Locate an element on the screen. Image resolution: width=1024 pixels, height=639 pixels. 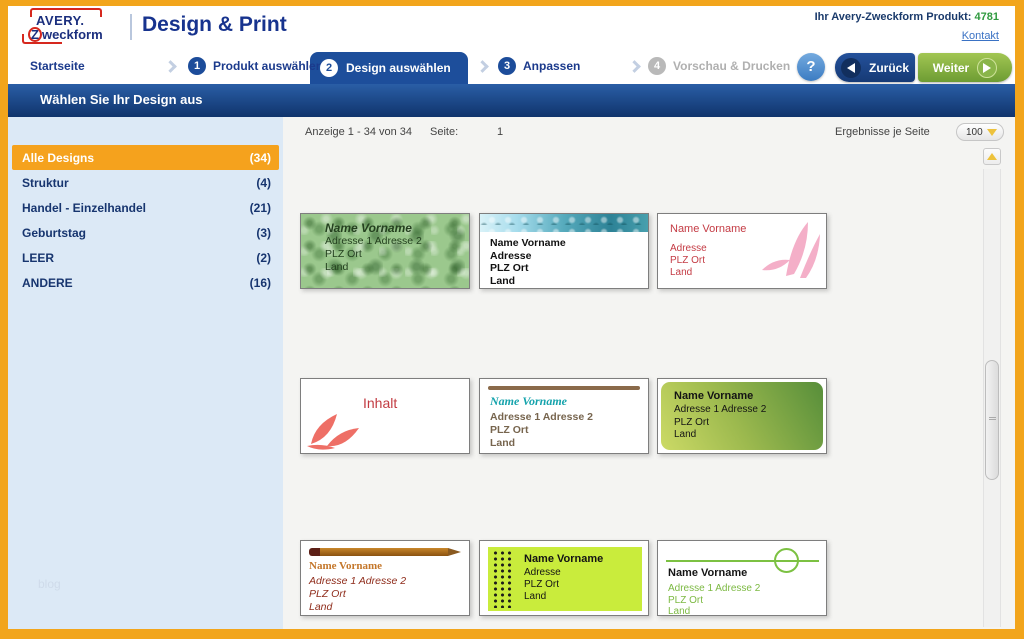
per-page-value: 100 is located at coordinates (974, 132).